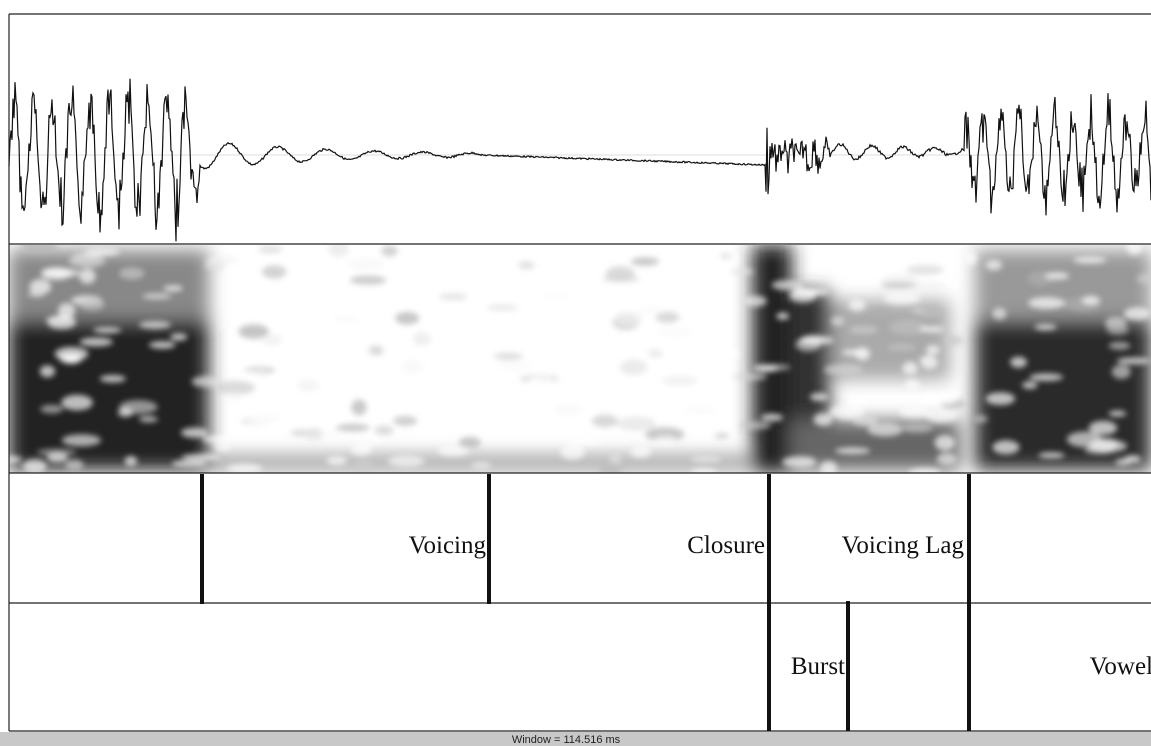  Describe the element at coordinates (1120, 666) in the screenshot. I see `interval-label: Vowel` at that location.